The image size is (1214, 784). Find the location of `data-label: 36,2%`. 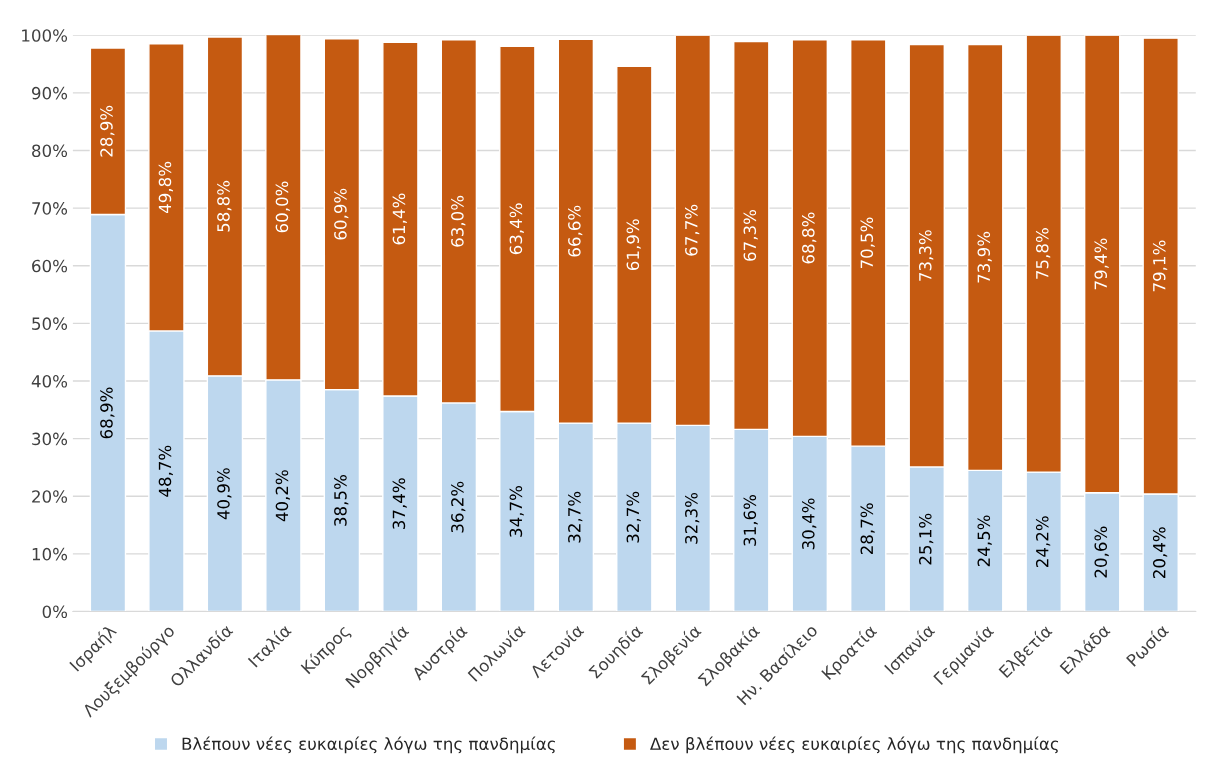

data-label: 36,2% is located at coordinates (458, 507).